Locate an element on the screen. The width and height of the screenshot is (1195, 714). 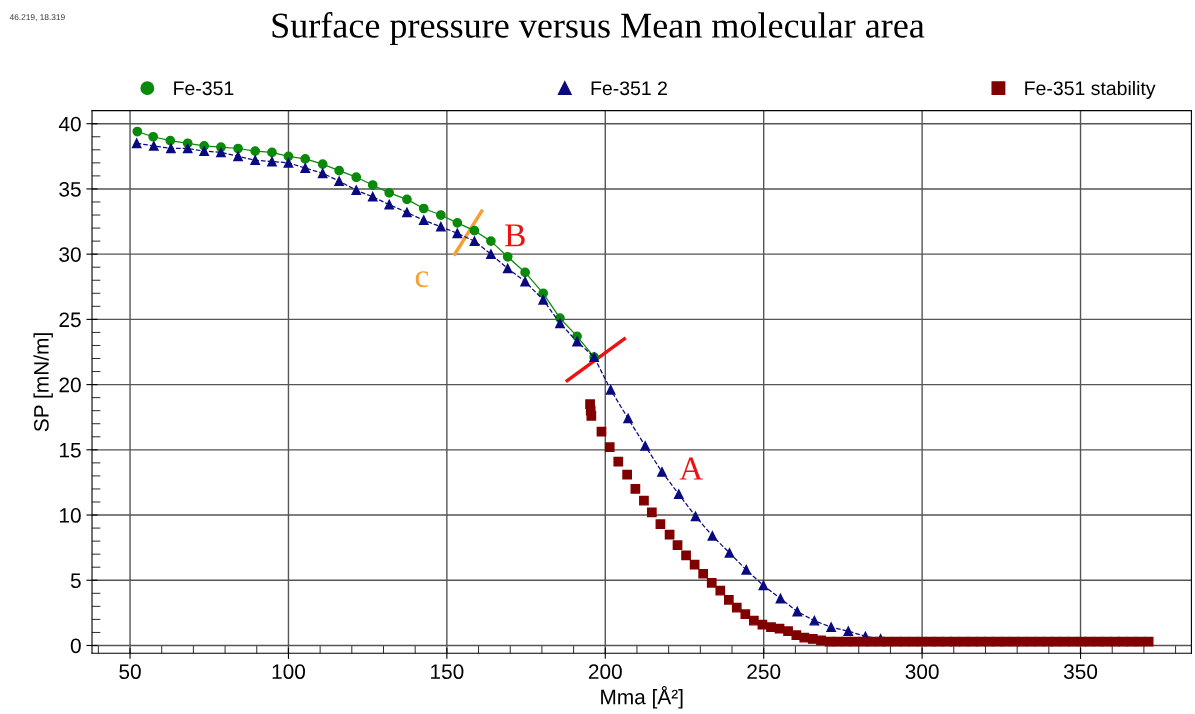
x-tick-label: 100 is located at coordinates (289, 672).